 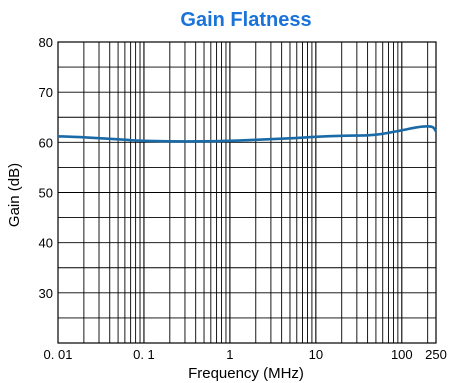 I want to click on y-tick-label: 50, so click(x=46, y=193).